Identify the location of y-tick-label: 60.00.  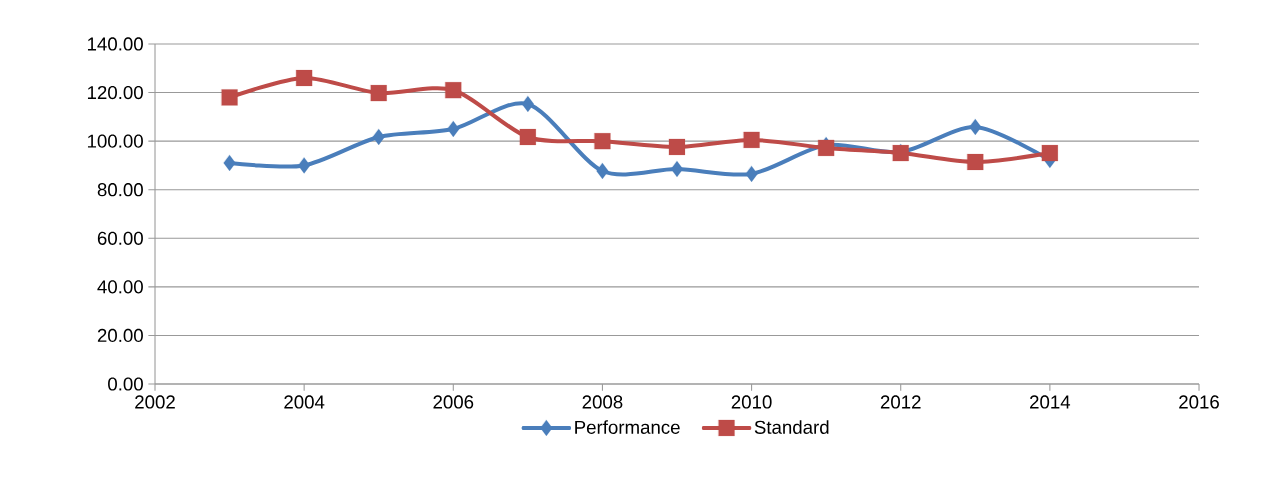
(120, 238).